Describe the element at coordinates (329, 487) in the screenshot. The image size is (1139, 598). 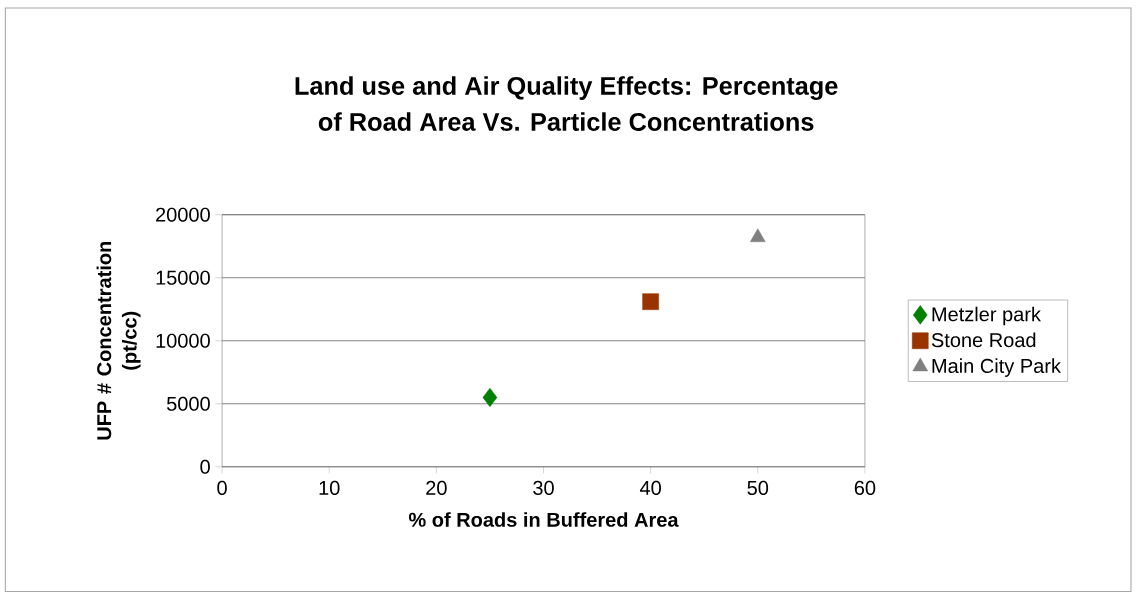
I see `x-tick-label: 10` at that location.